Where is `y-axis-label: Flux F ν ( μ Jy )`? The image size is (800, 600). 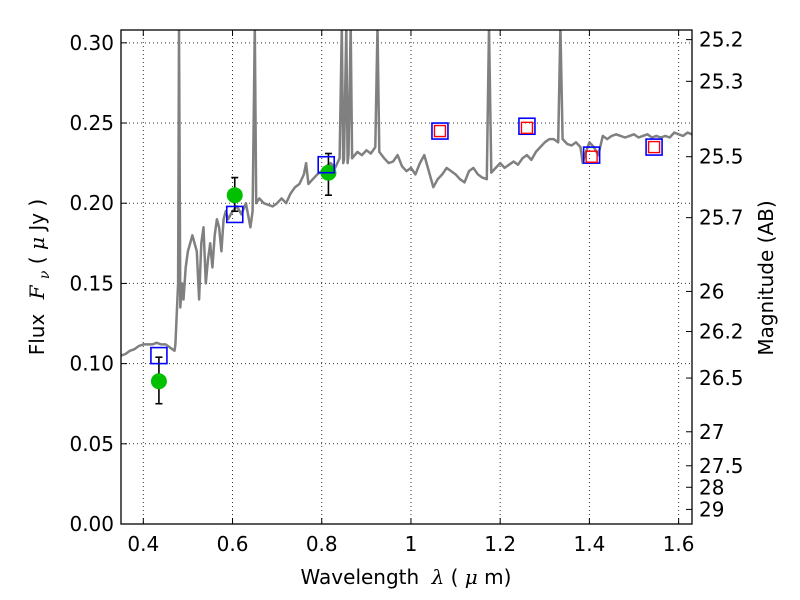
y-axis-label: Flux F ν ( μ Jy ) is located at coordinates (39, 277).